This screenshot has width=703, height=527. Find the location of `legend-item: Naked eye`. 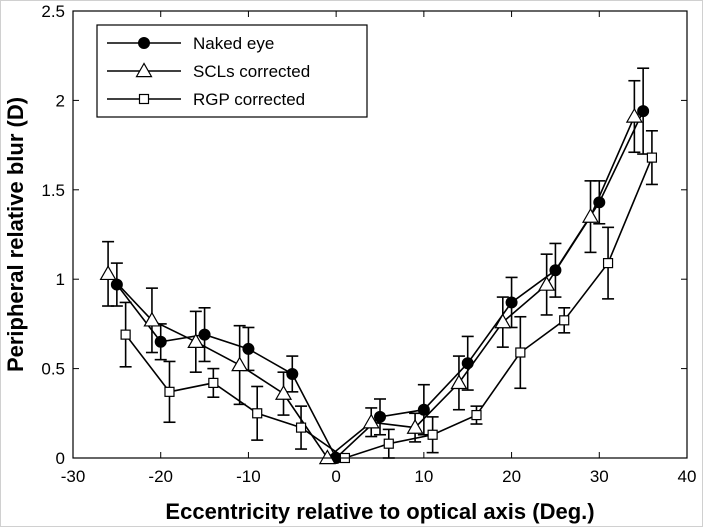

legend-item: Naked eye is located at coordinates (190, 43).